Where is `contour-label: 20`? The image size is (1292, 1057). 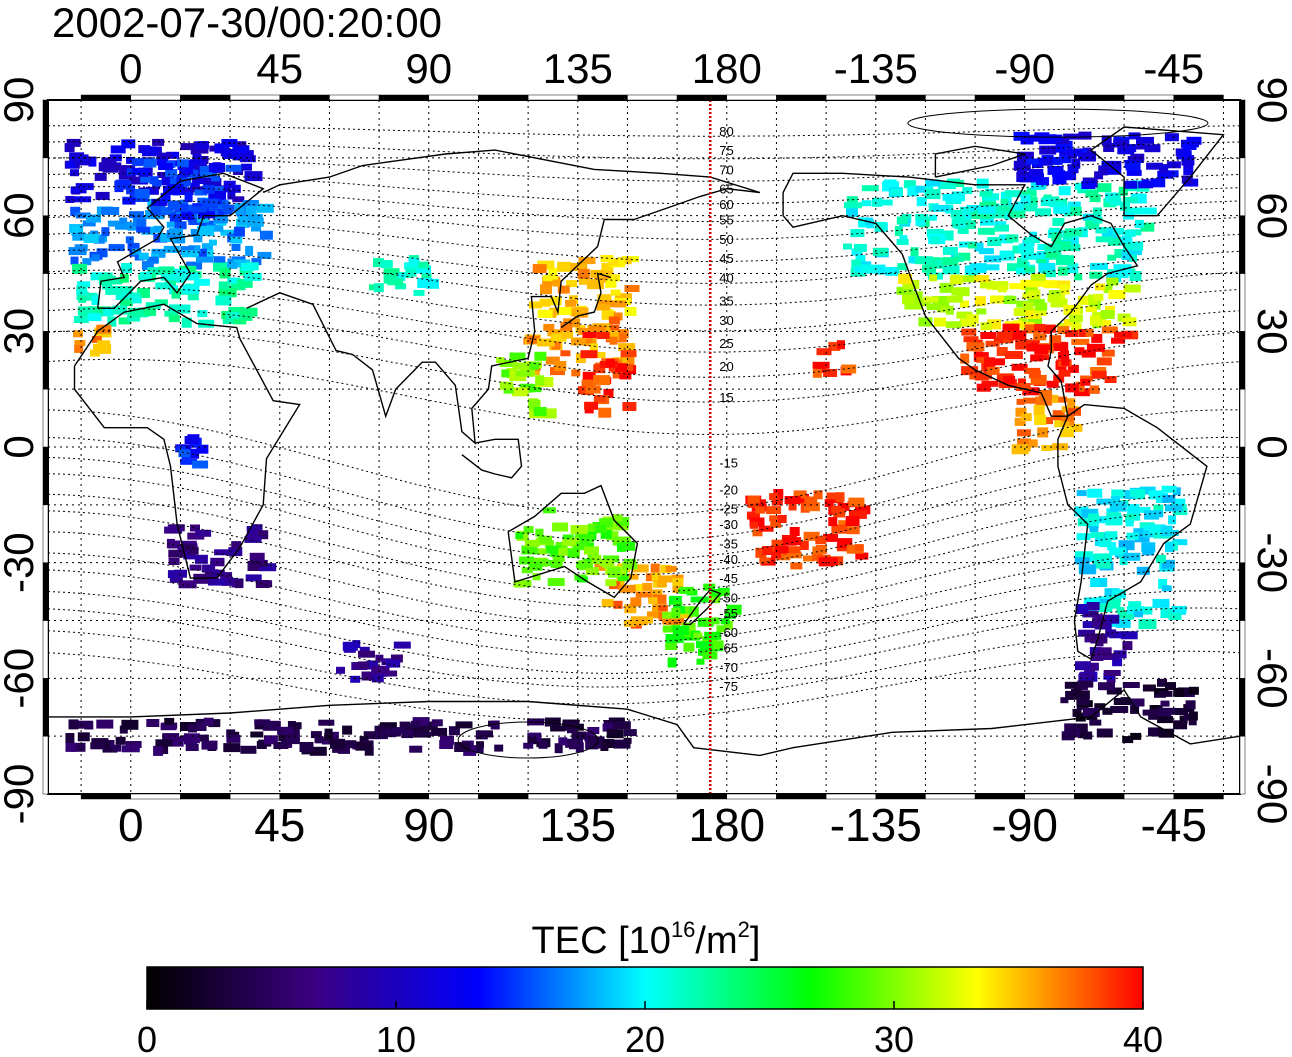
contour-label: 20 is located at coordinates (726, 366).